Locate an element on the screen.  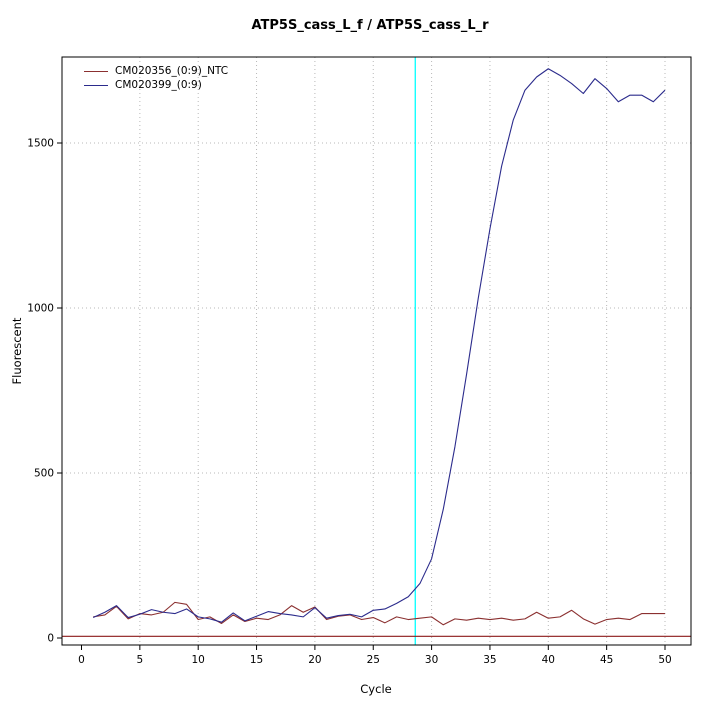
legend-label-ntc: CM020356_(0:9)_NTC is located at coordinates (172, 71).